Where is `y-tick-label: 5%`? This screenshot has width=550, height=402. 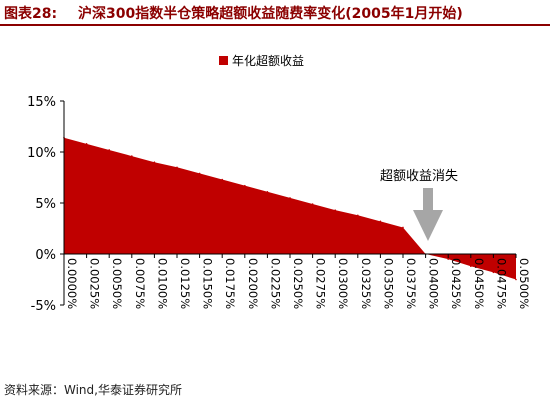
y-tick-label: 5% is located at coordinates (45, 204).